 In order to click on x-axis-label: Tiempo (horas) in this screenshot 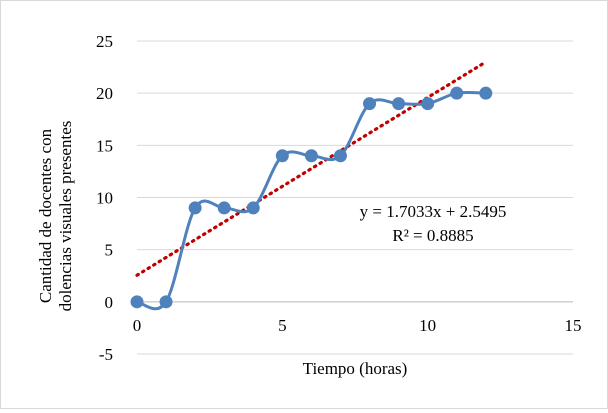, I will do `click(355, 368)`.